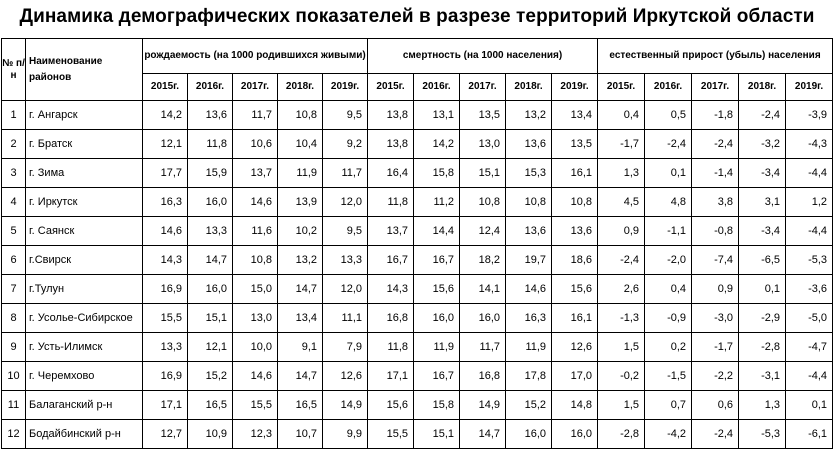  What do you see at coordinates (300, 202) in the screenshot?
I see `births-value: 13,9` at bounding box center [300, 202].